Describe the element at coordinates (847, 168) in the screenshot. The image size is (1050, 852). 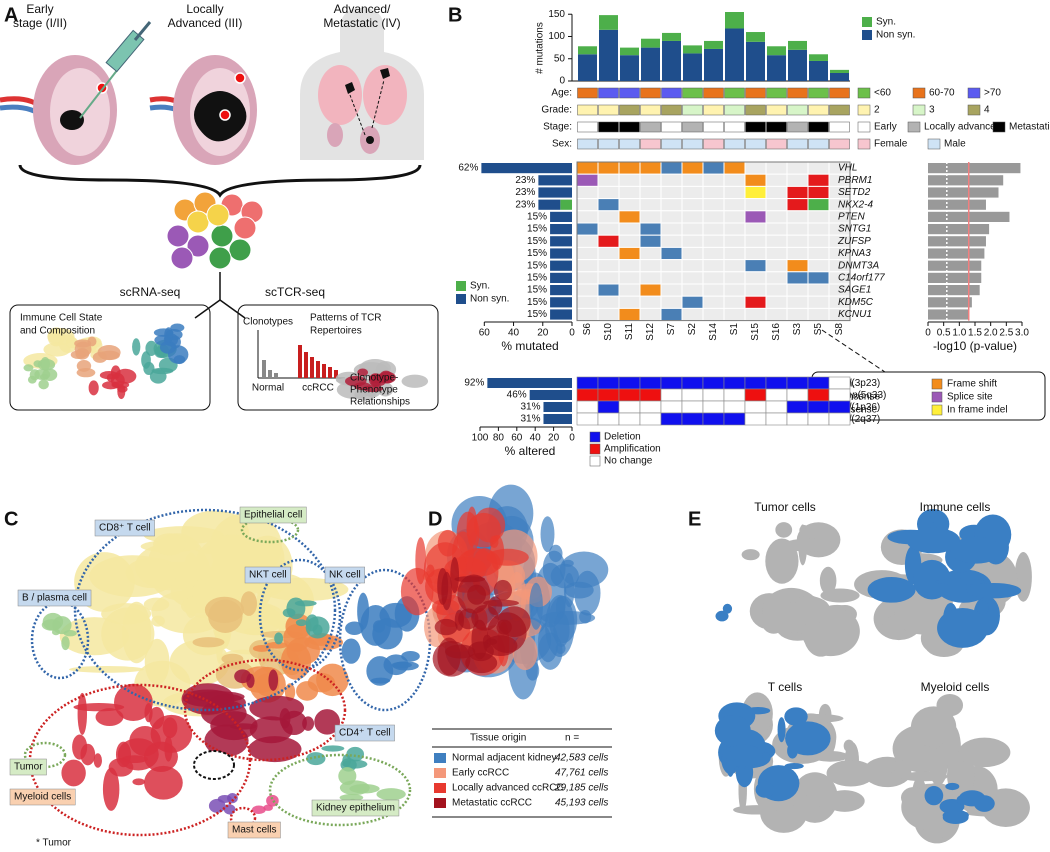
I see `gene-label: VHL` at that location.